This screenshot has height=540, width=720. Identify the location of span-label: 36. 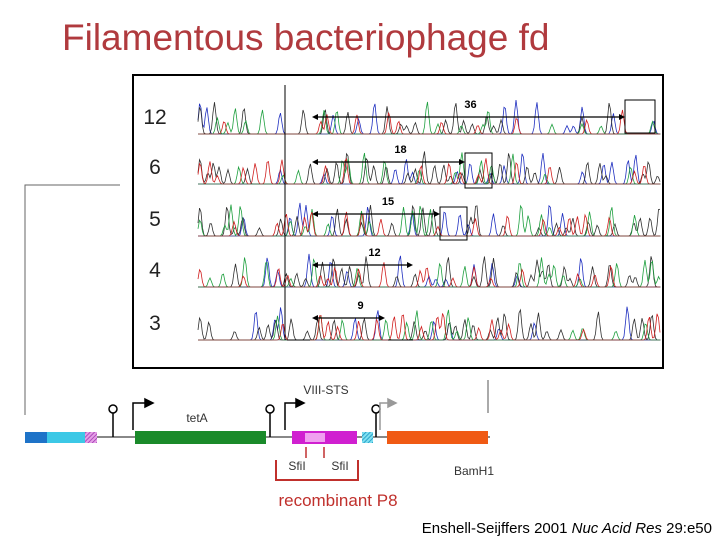
(470, 105).